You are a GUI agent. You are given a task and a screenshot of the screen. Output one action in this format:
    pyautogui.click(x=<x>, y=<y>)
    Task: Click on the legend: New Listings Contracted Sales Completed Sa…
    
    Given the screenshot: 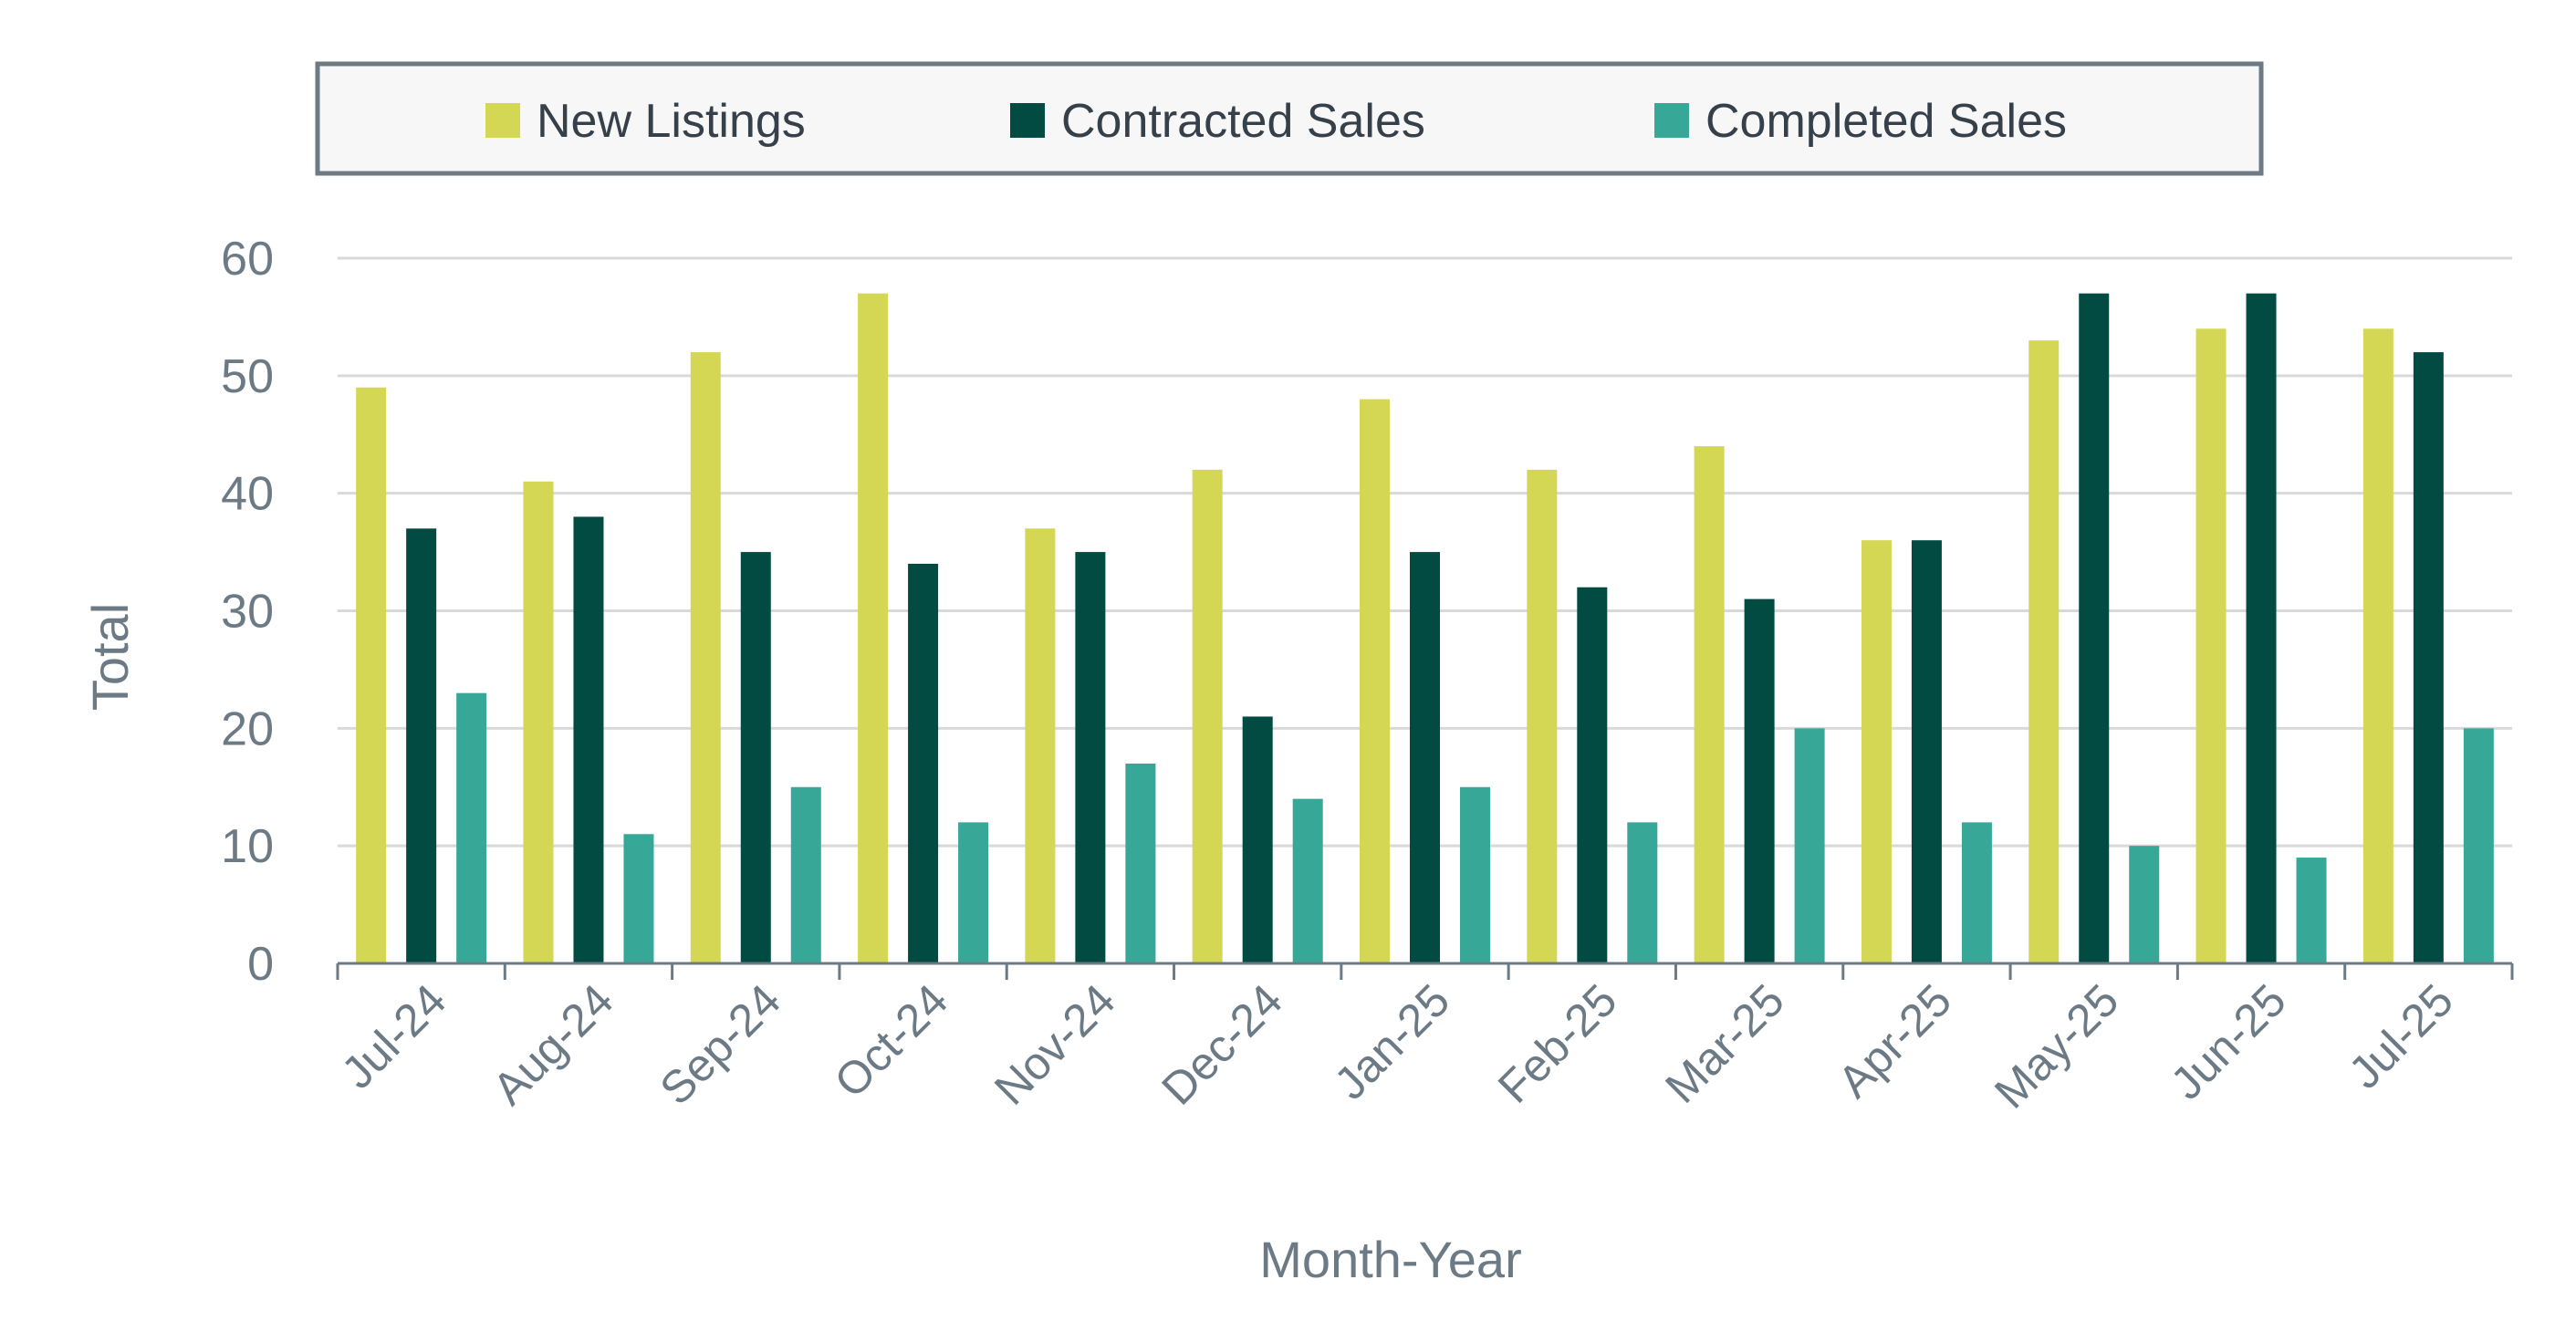 What is the action you would take?
    pyautogui.click(x=1289, y=118)
    